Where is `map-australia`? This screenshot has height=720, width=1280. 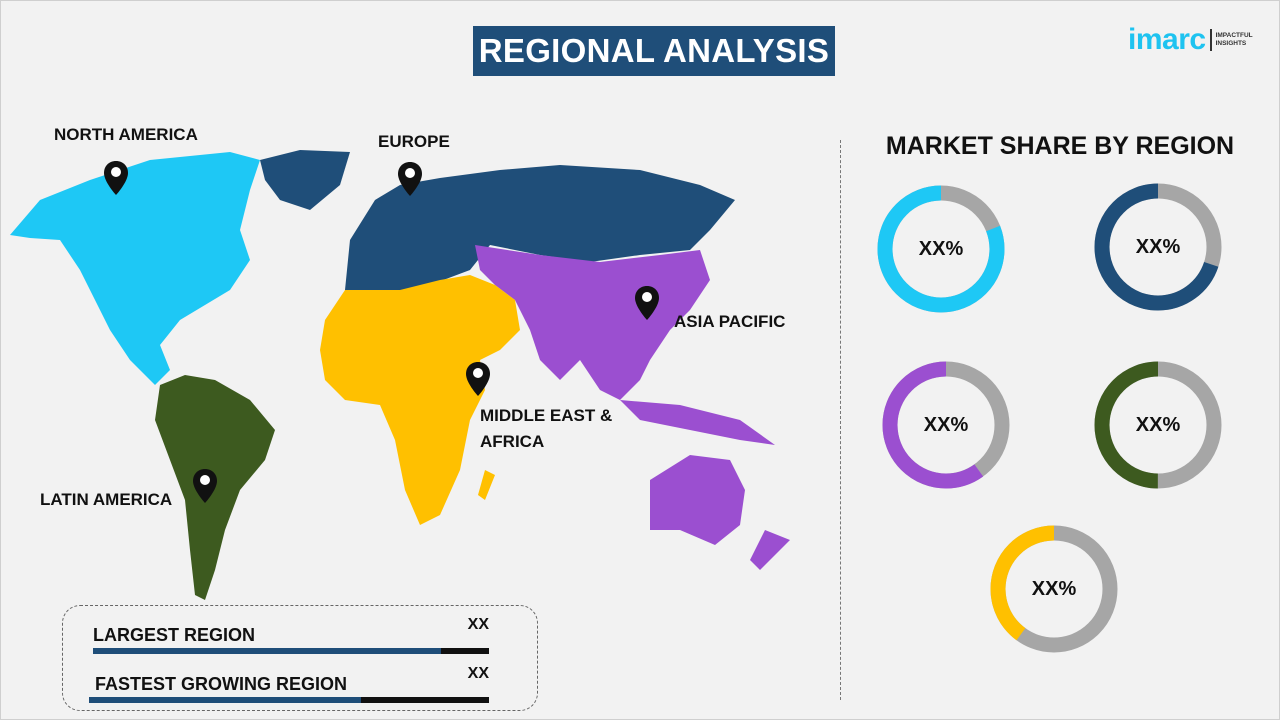
map-australia is located at coordinates (697, 500).